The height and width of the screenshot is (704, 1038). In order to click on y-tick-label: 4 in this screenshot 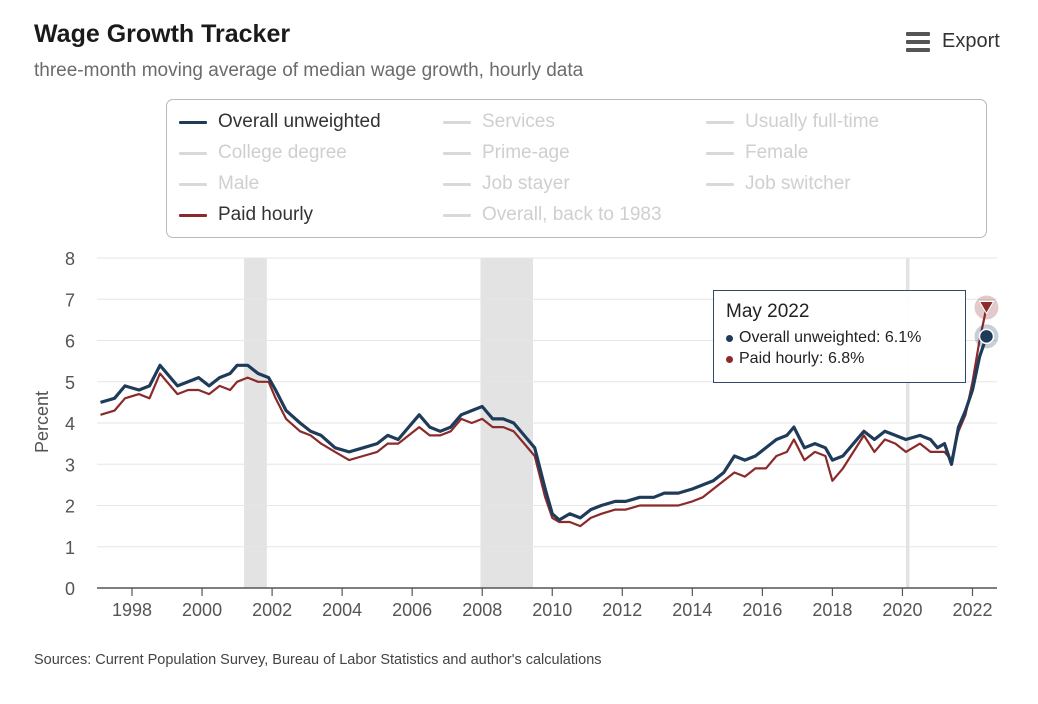, I will do `click(70, 424)`.